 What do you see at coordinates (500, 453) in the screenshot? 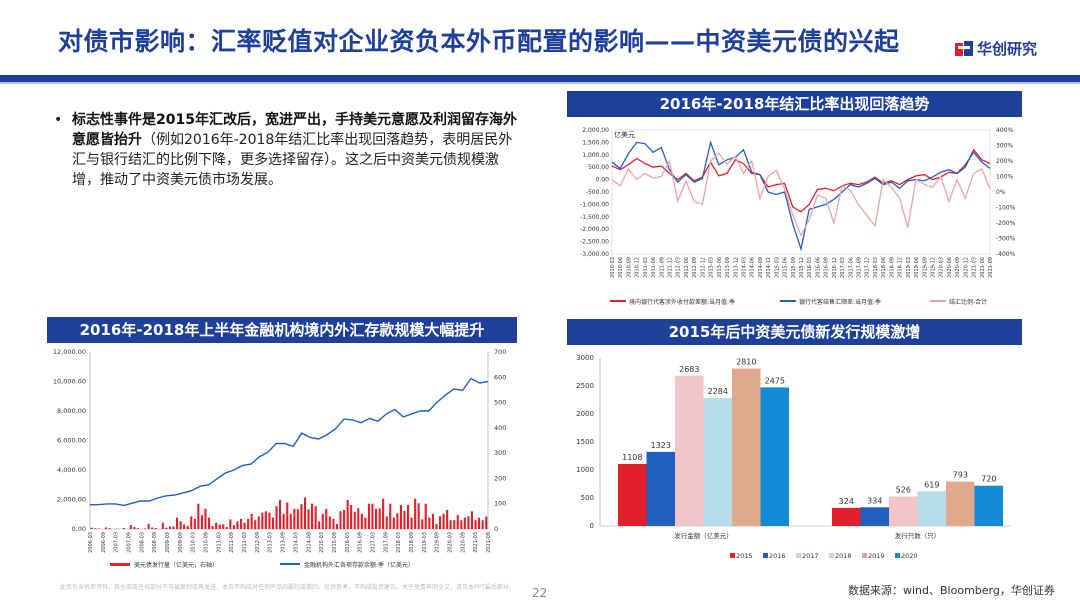
I see `y-tick-right: 300` at bounding box center [500, 453].